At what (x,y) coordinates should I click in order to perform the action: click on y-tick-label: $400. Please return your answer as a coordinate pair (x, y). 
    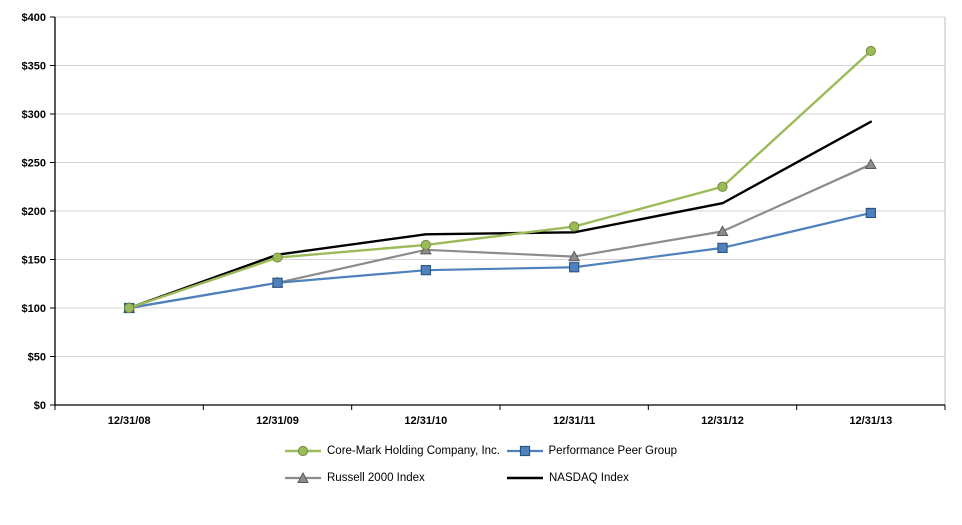
    Looking at the image, I should click on (34, 18).